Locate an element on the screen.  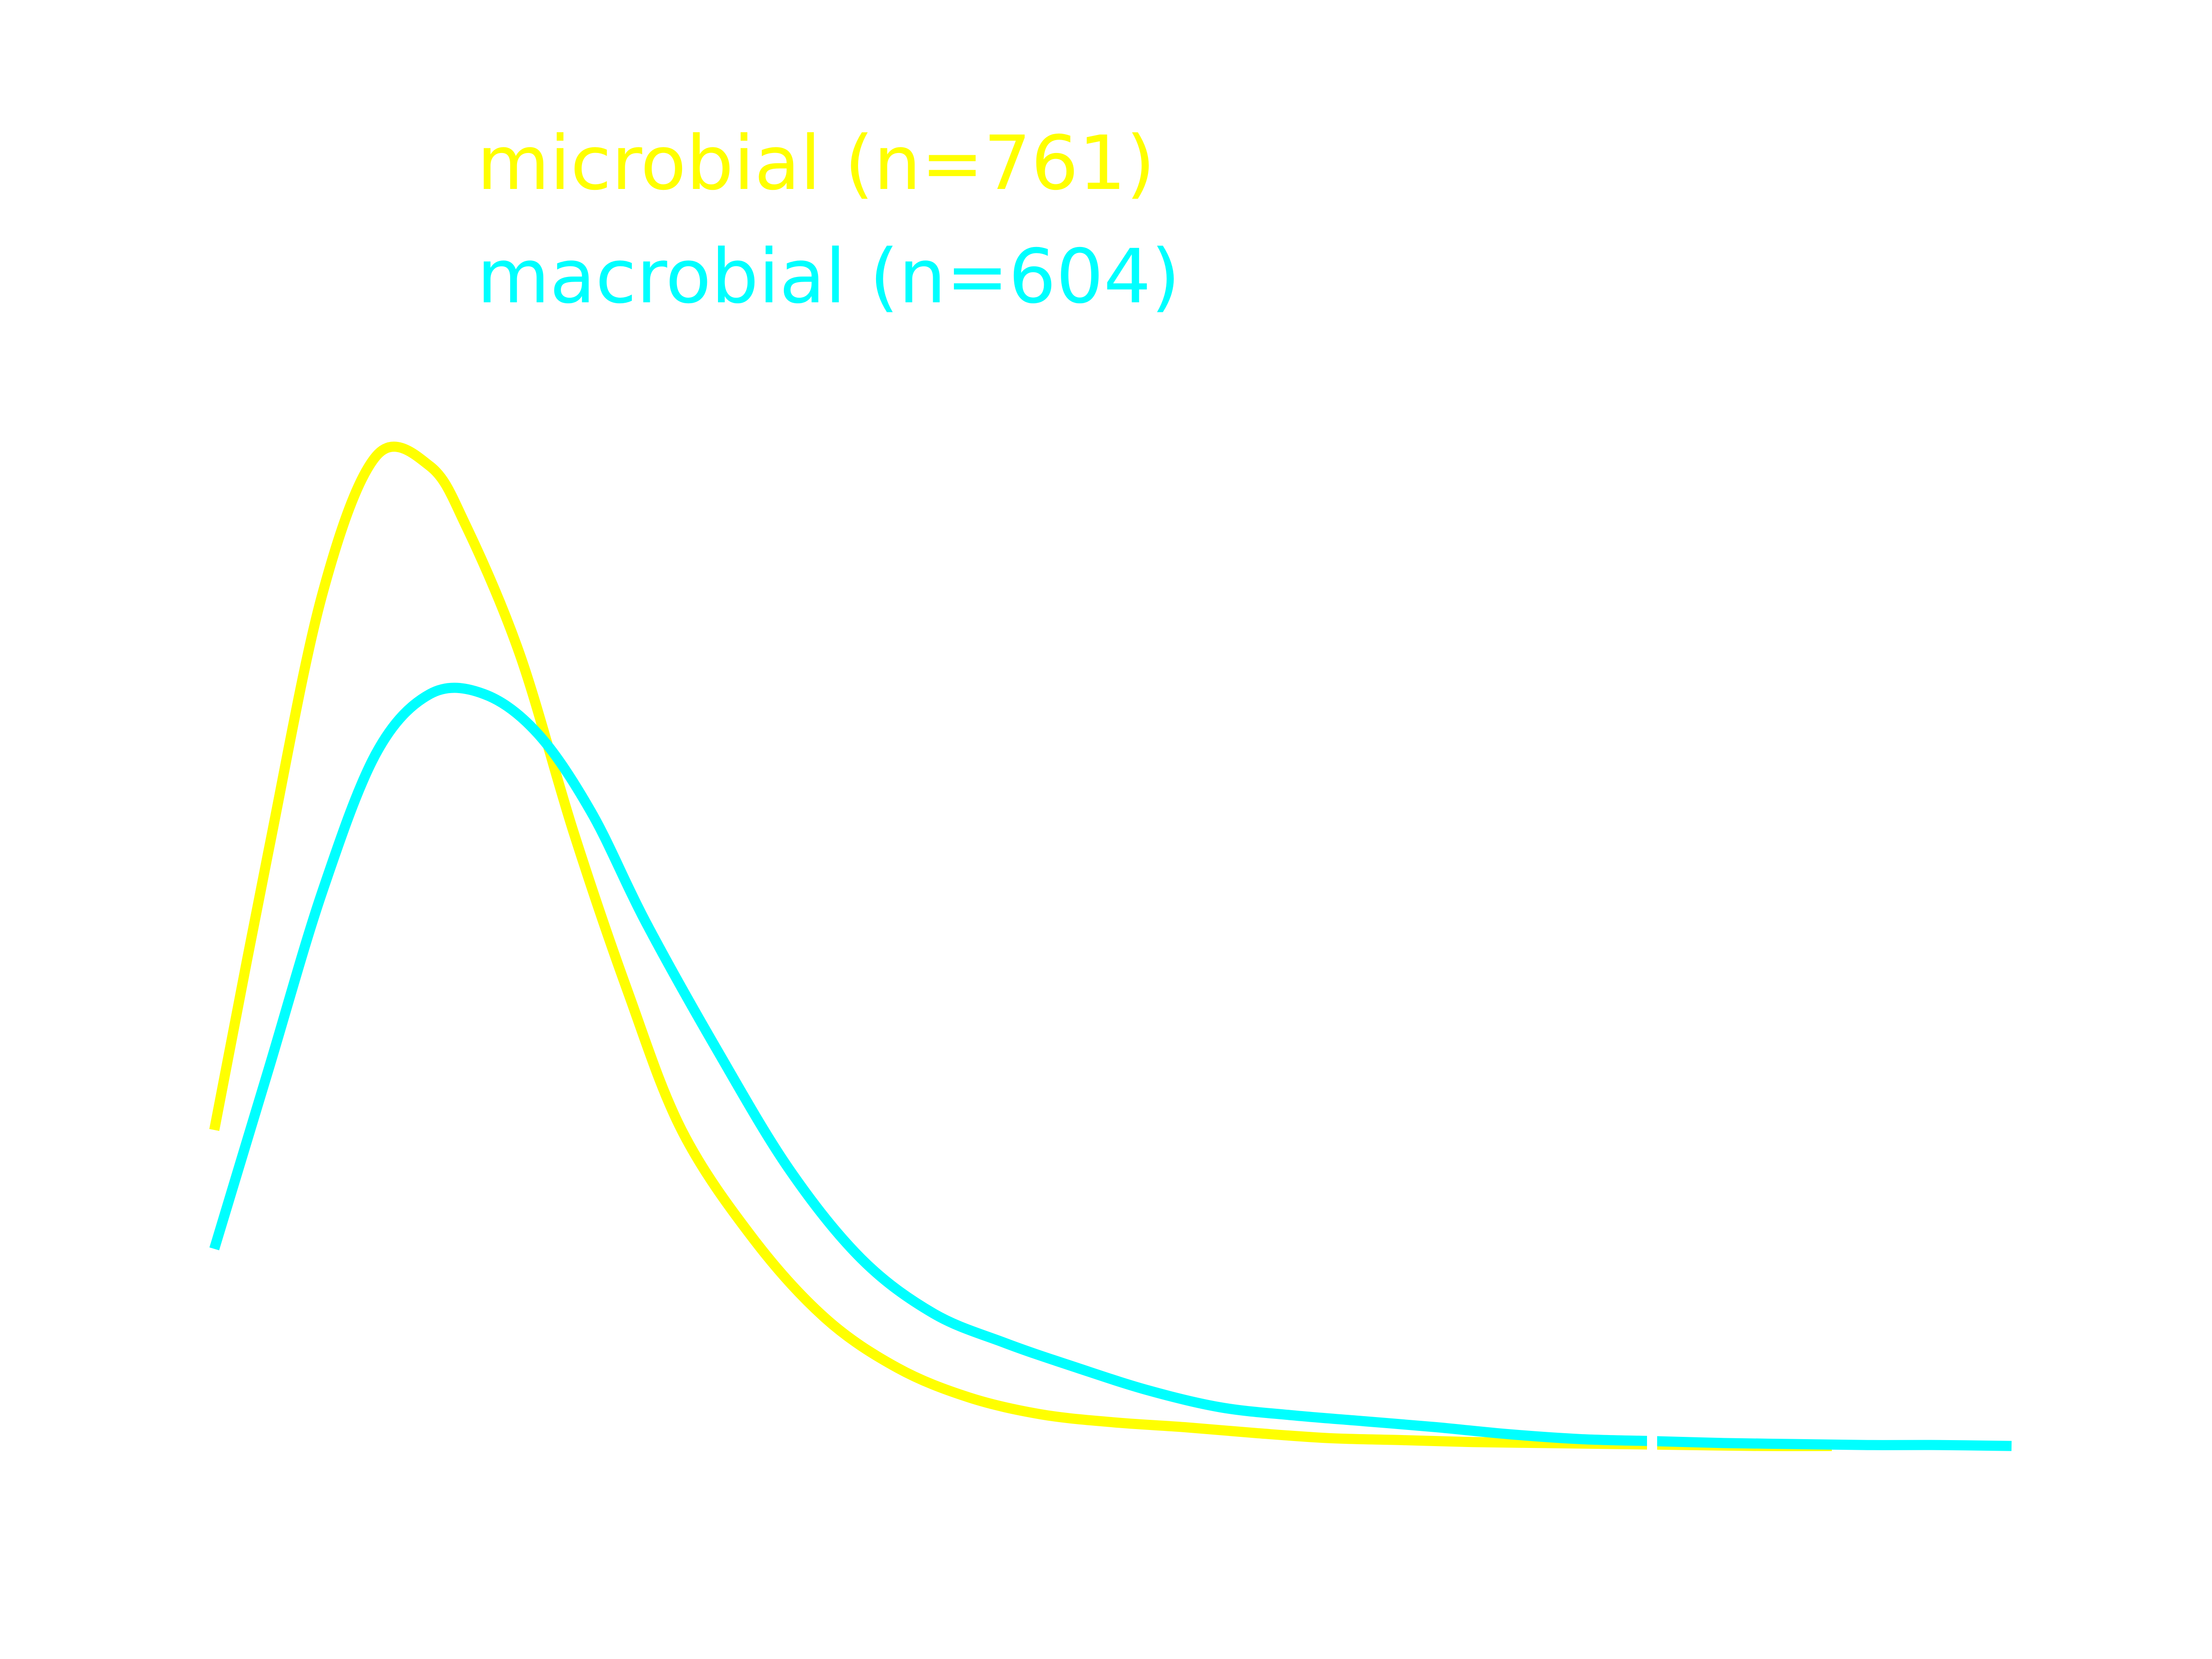
legend-entry-microbial: microbial (n=761) is located at coordinates (816, 163).